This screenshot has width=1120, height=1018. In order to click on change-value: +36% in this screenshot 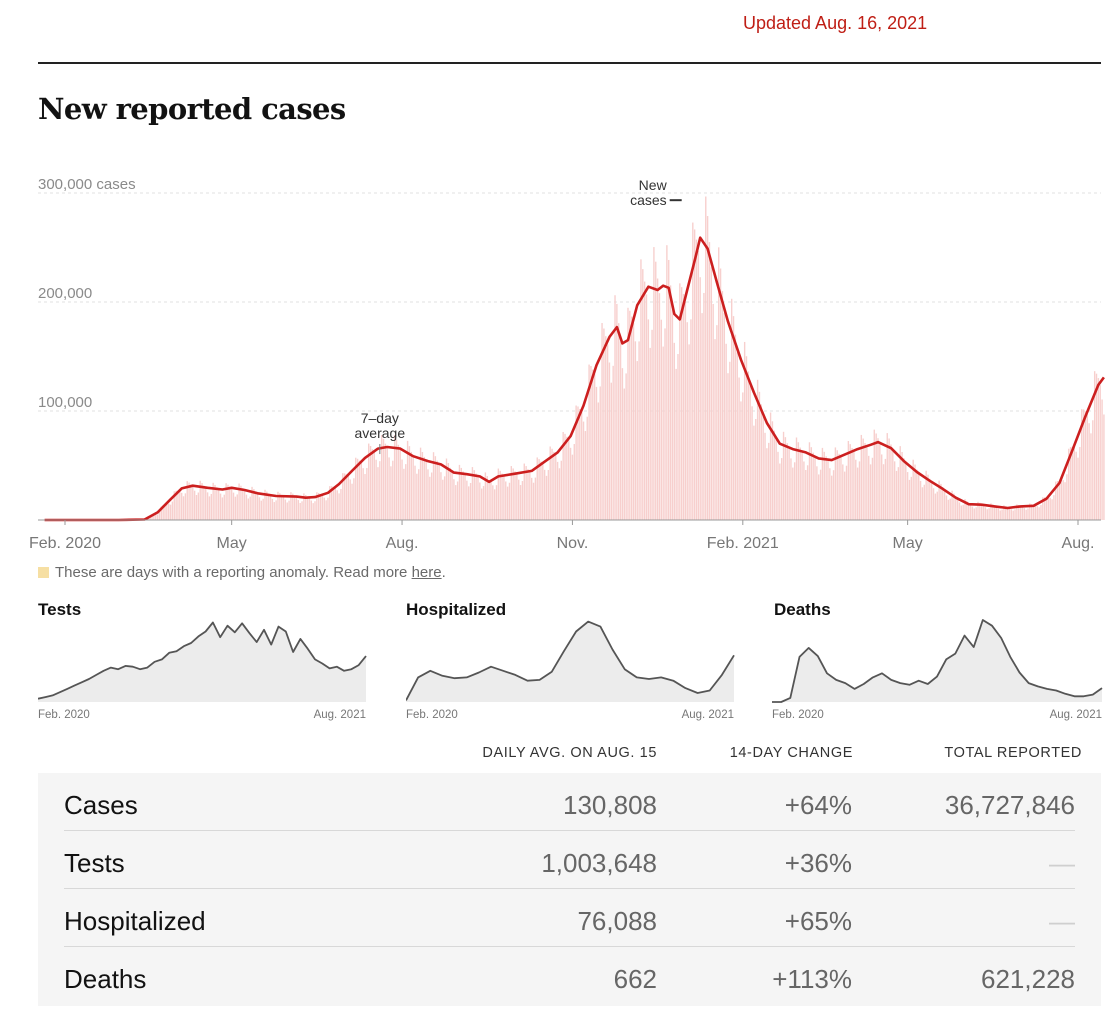, I will do `click(818, 863)`.